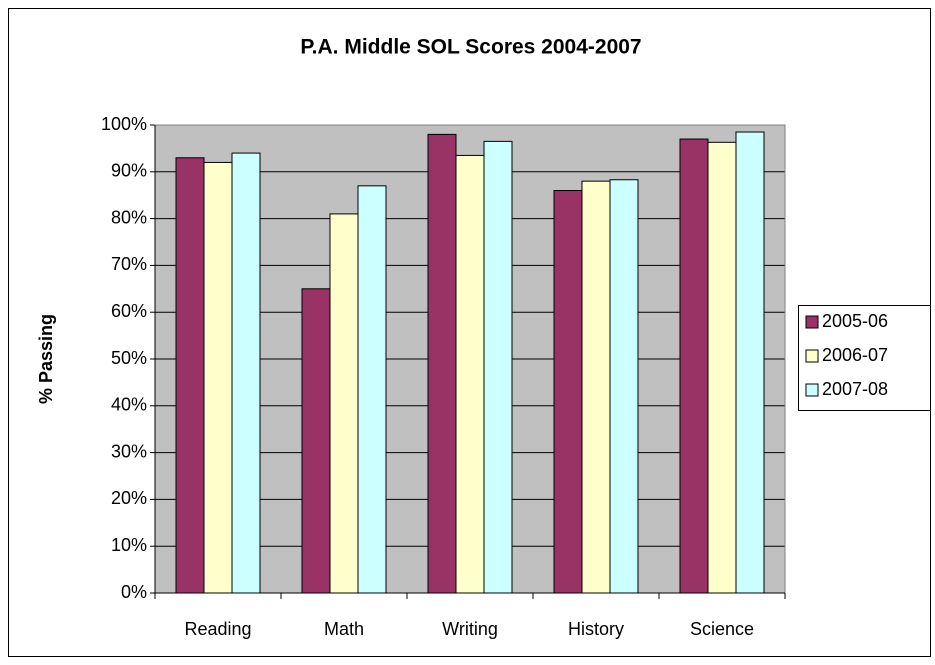 This screenshot has width=935, height=665. Describe the element at coordinates (129, 217) in the screenshot. I see `y-tick-label: 80%` at that location.